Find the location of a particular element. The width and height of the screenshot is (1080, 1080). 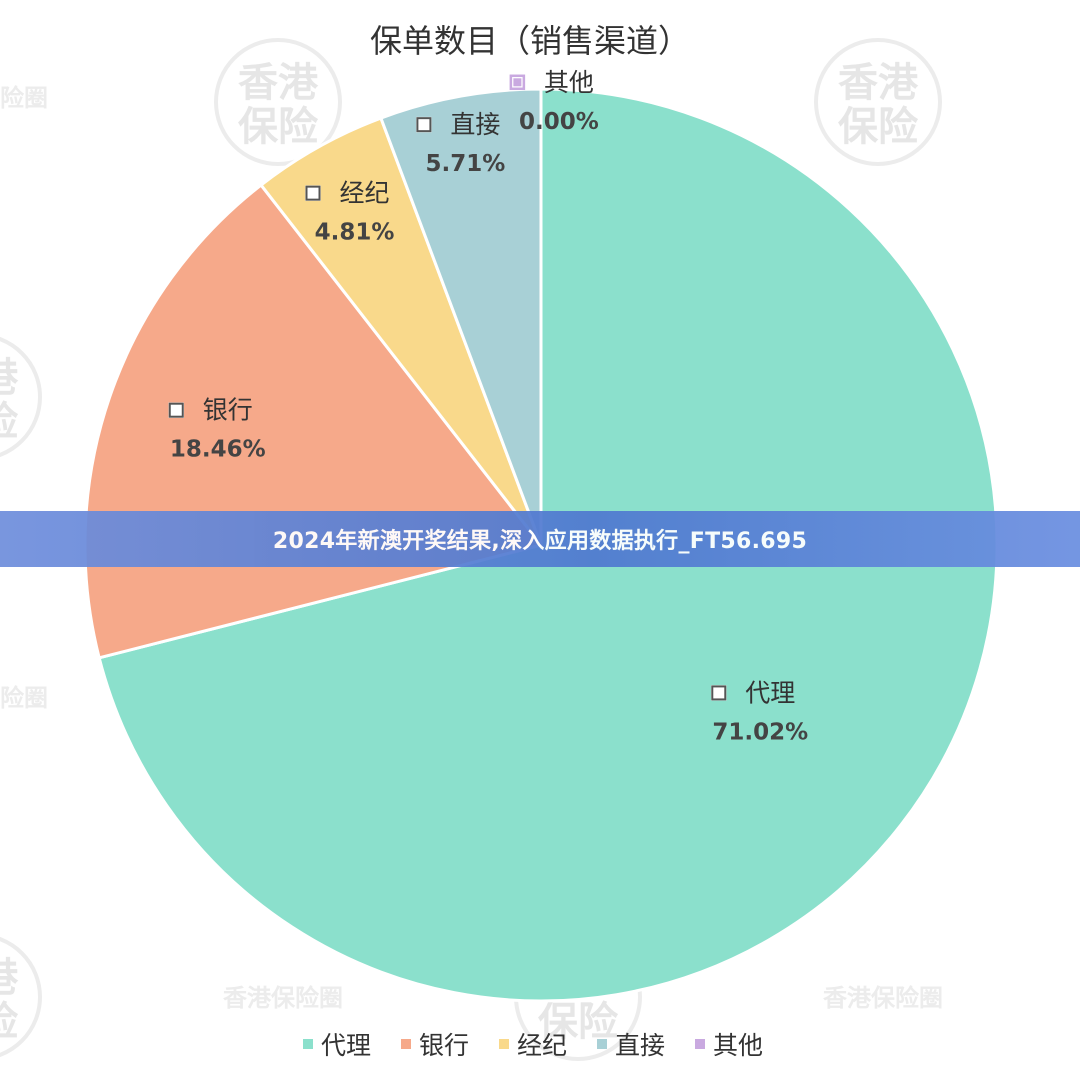

title-banner: 2024年新澳开奖结果,深入应用数据执行_FT56.695 is located at coordinates (540, 539).